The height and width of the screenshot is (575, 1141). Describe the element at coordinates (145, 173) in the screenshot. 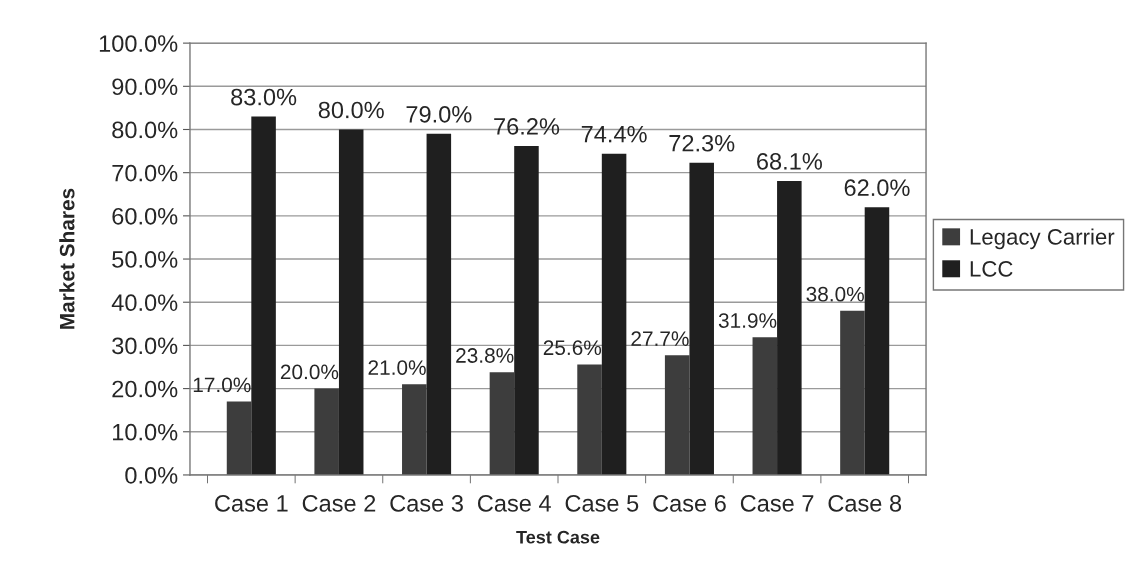

I see `y-tick-label: 70.0%` at that location.